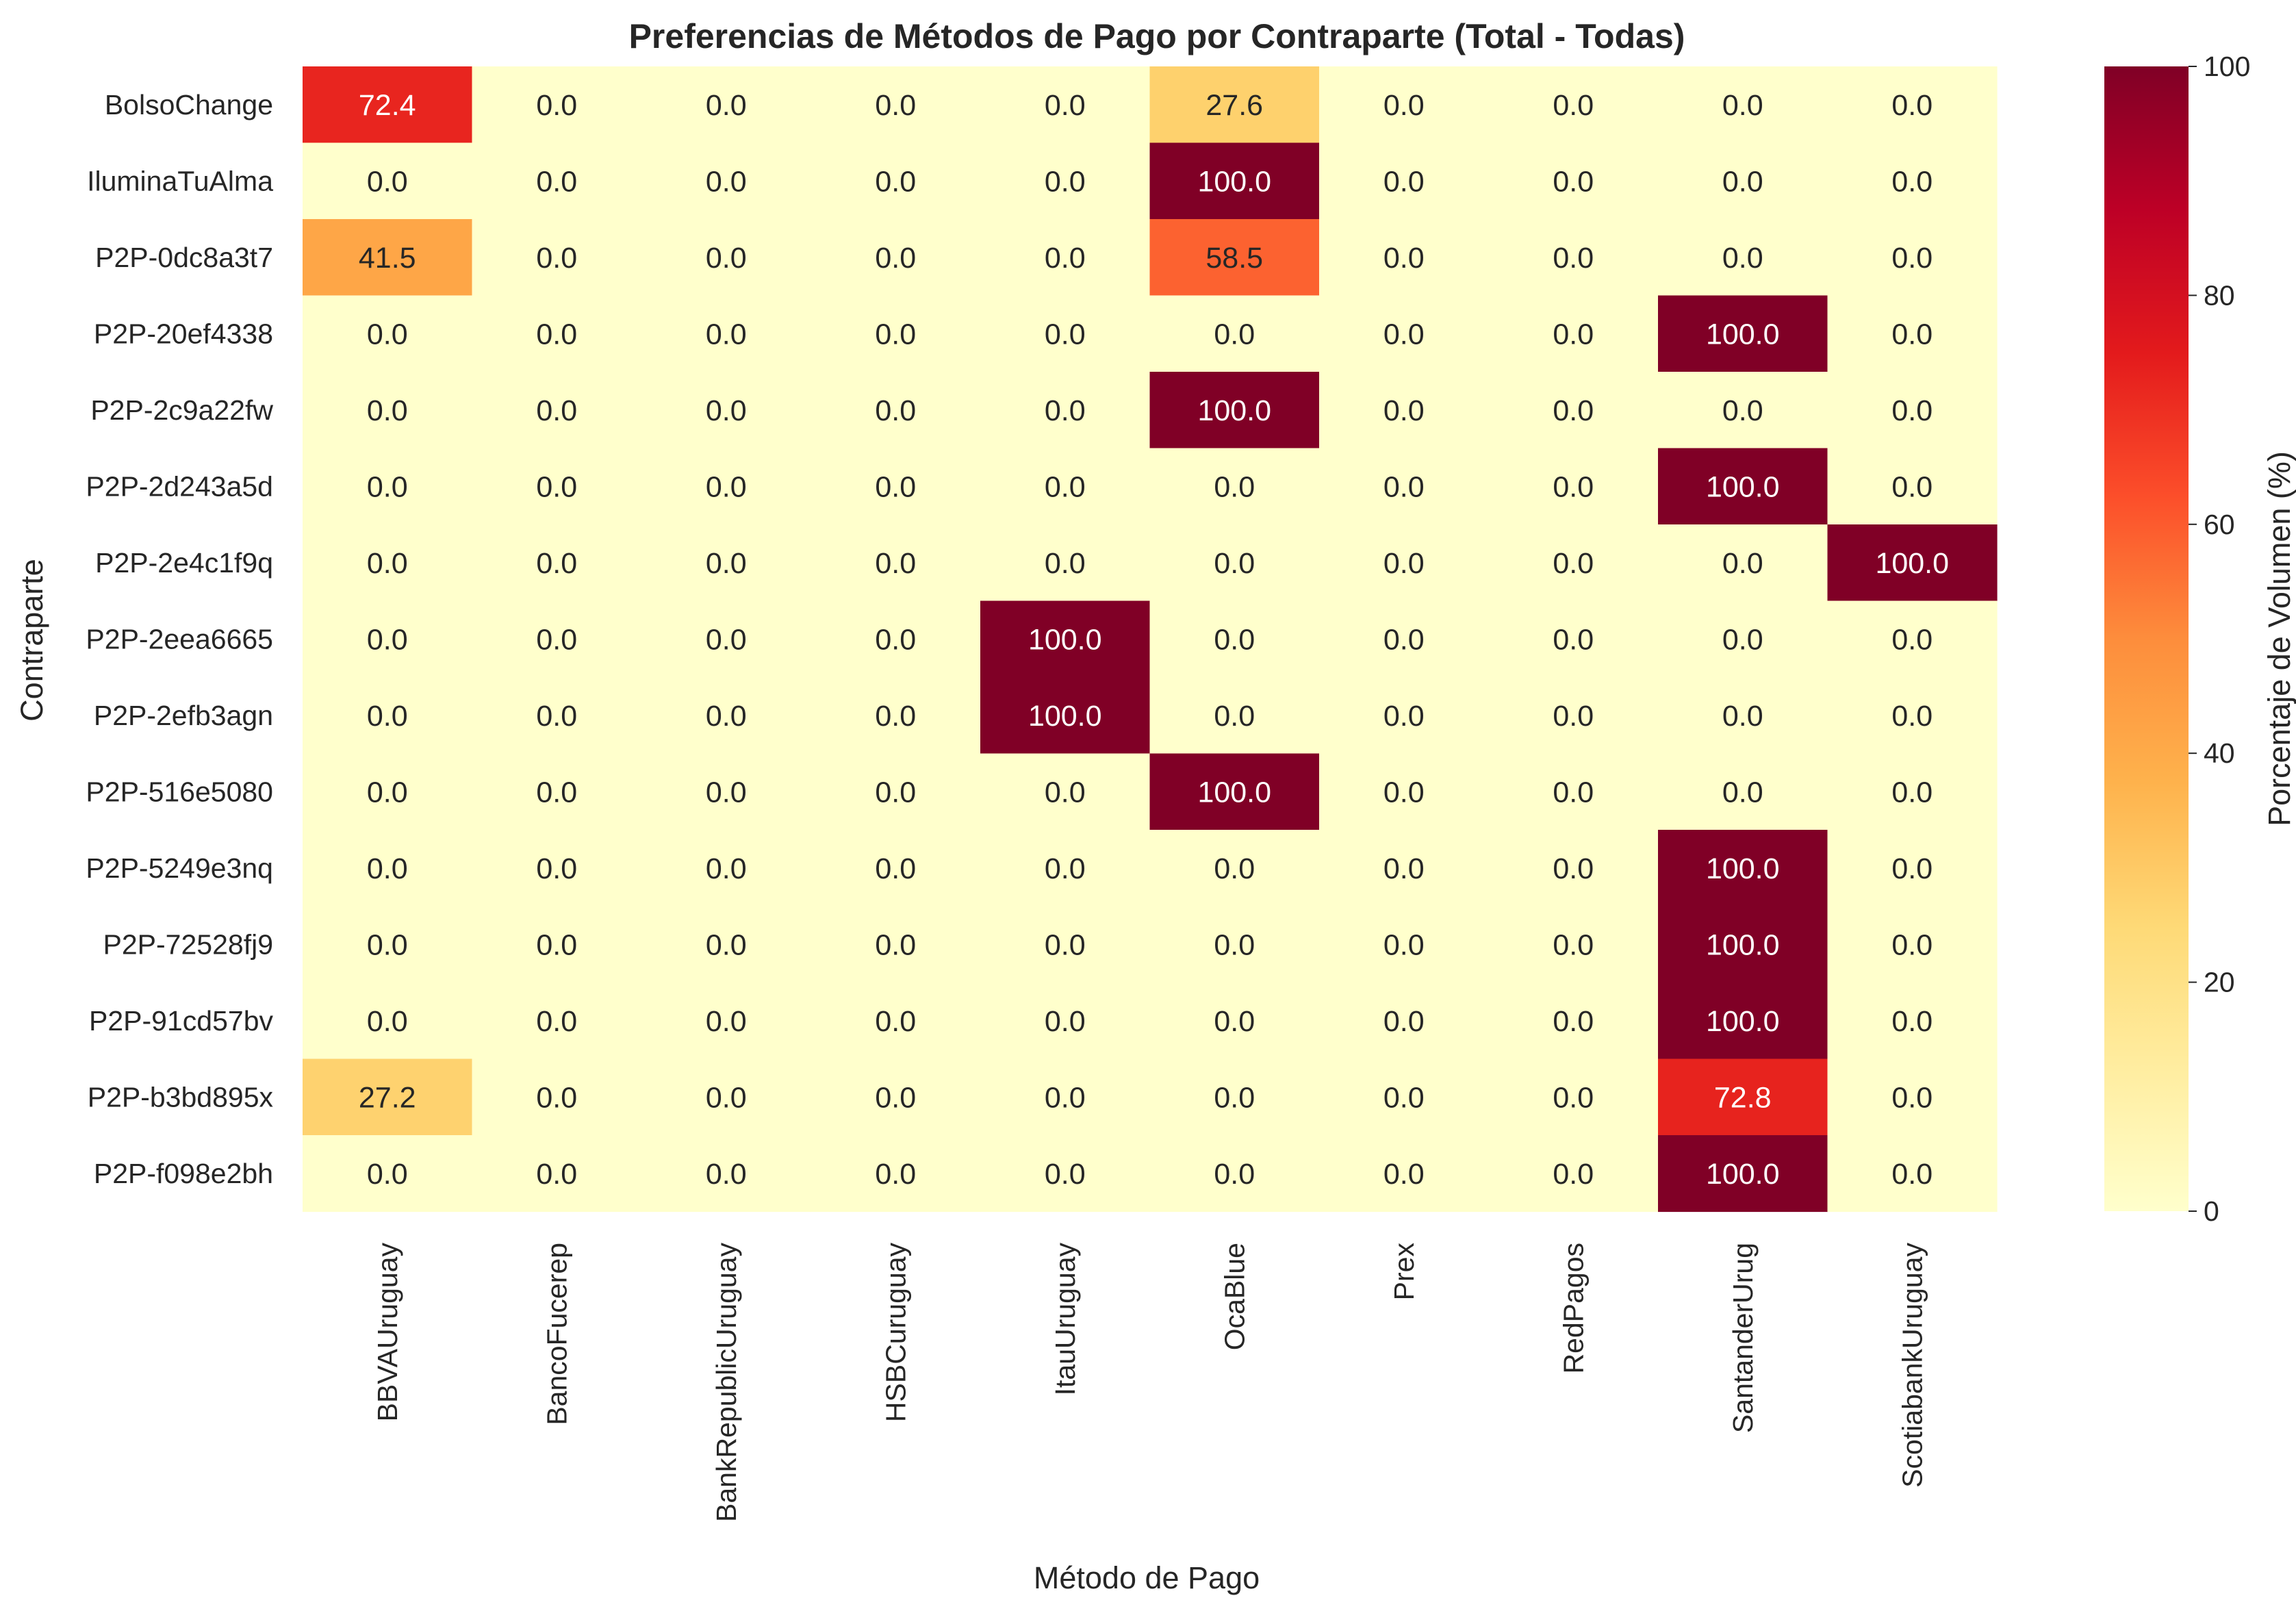  I want to click on x-tick-label: SantanderUrug, so click(1743, 1338).